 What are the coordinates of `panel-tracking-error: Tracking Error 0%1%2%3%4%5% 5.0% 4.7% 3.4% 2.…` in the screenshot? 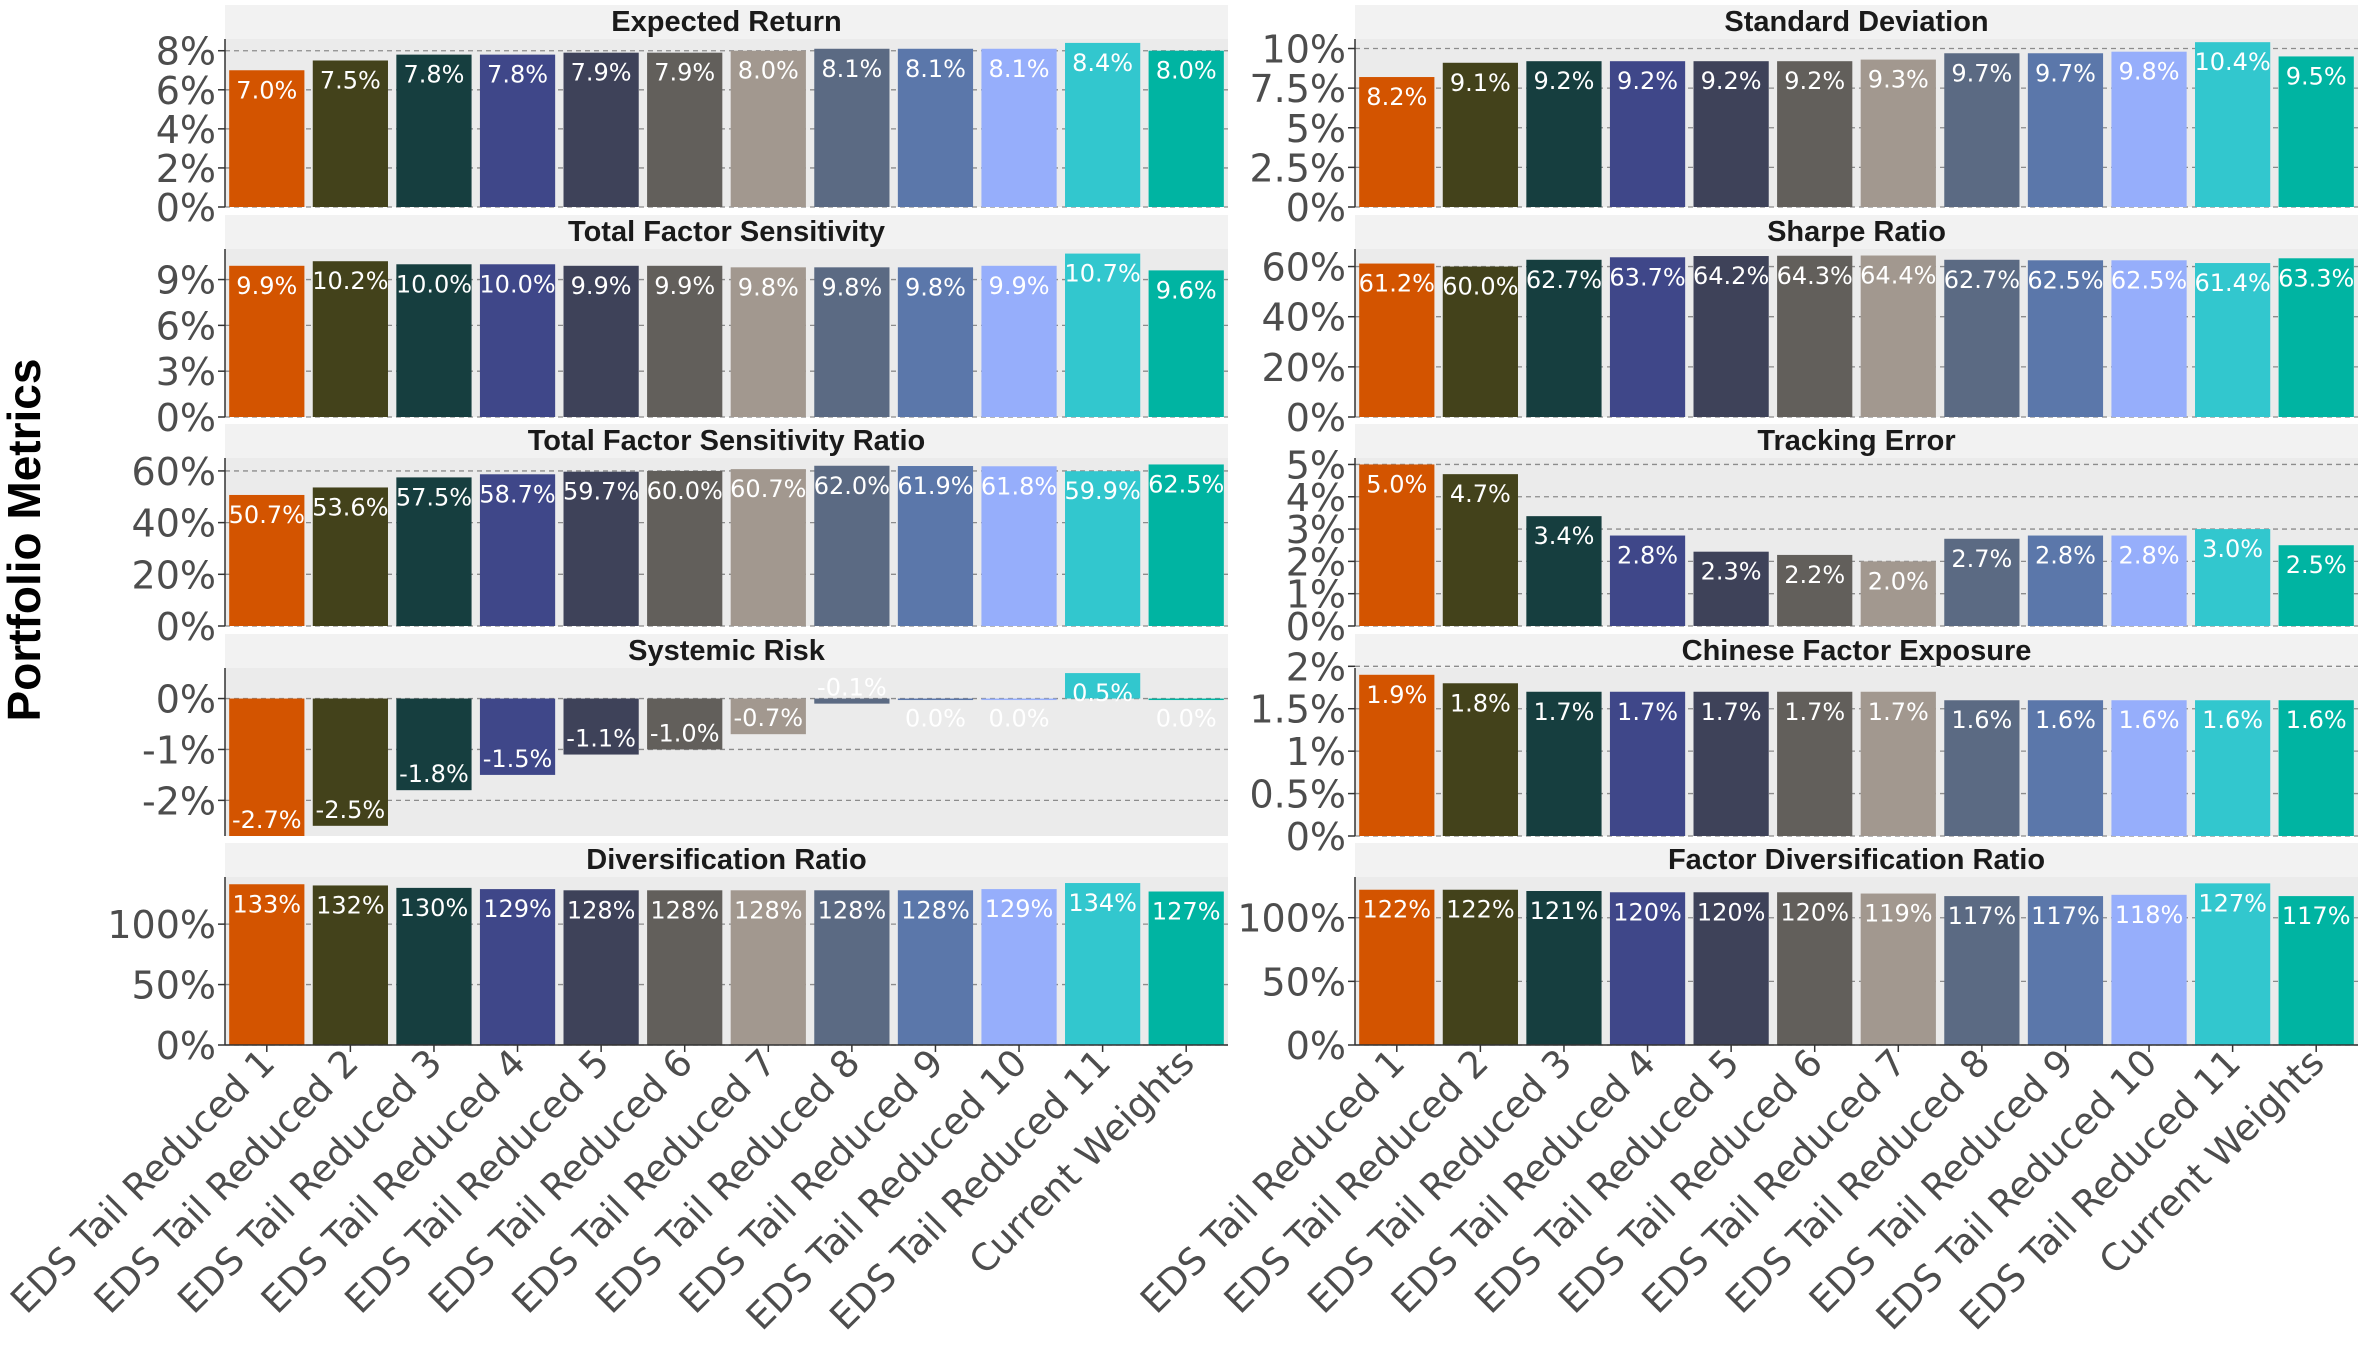 It's located at (1822, 536).